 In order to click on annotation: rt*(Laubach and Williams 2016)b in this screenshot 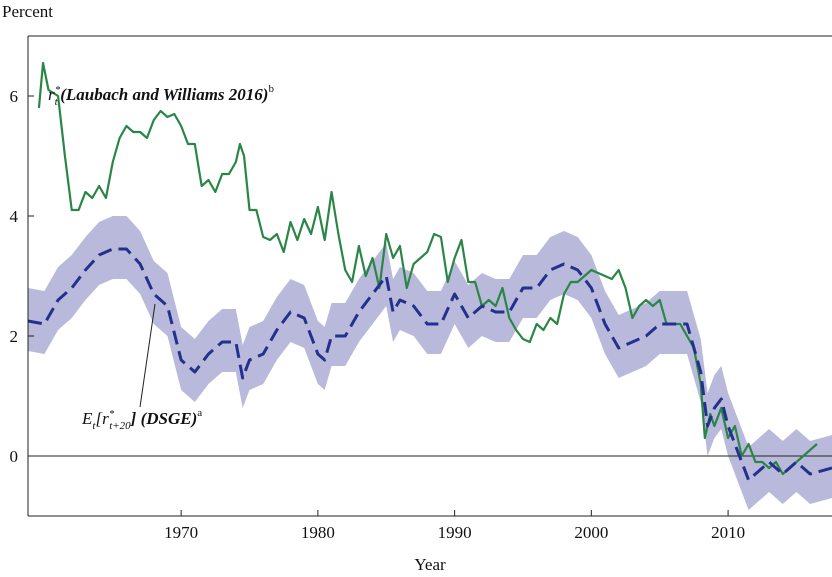, I will do `click(161, 95)`.